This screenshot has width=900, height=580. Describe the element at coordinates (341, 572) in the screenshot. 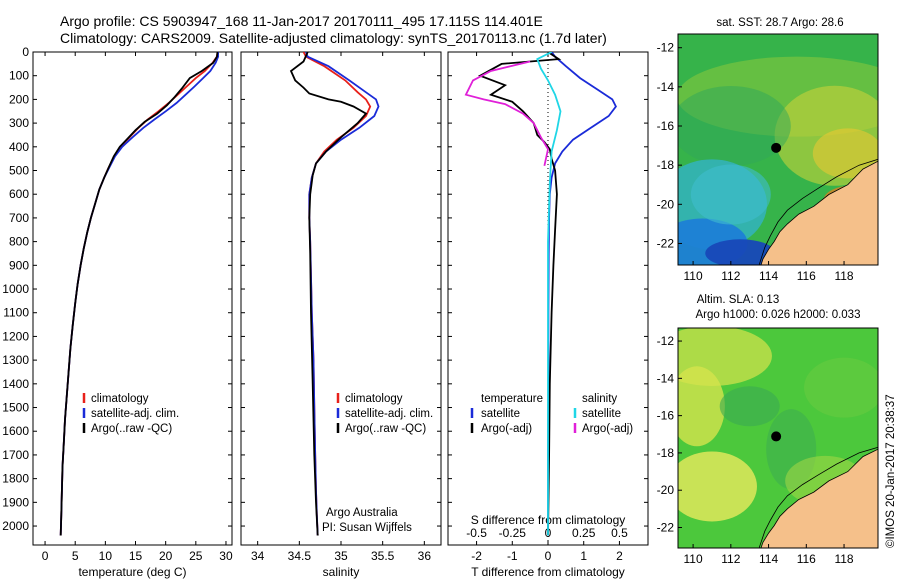

I see `x-axis-label: salinity` at that location.